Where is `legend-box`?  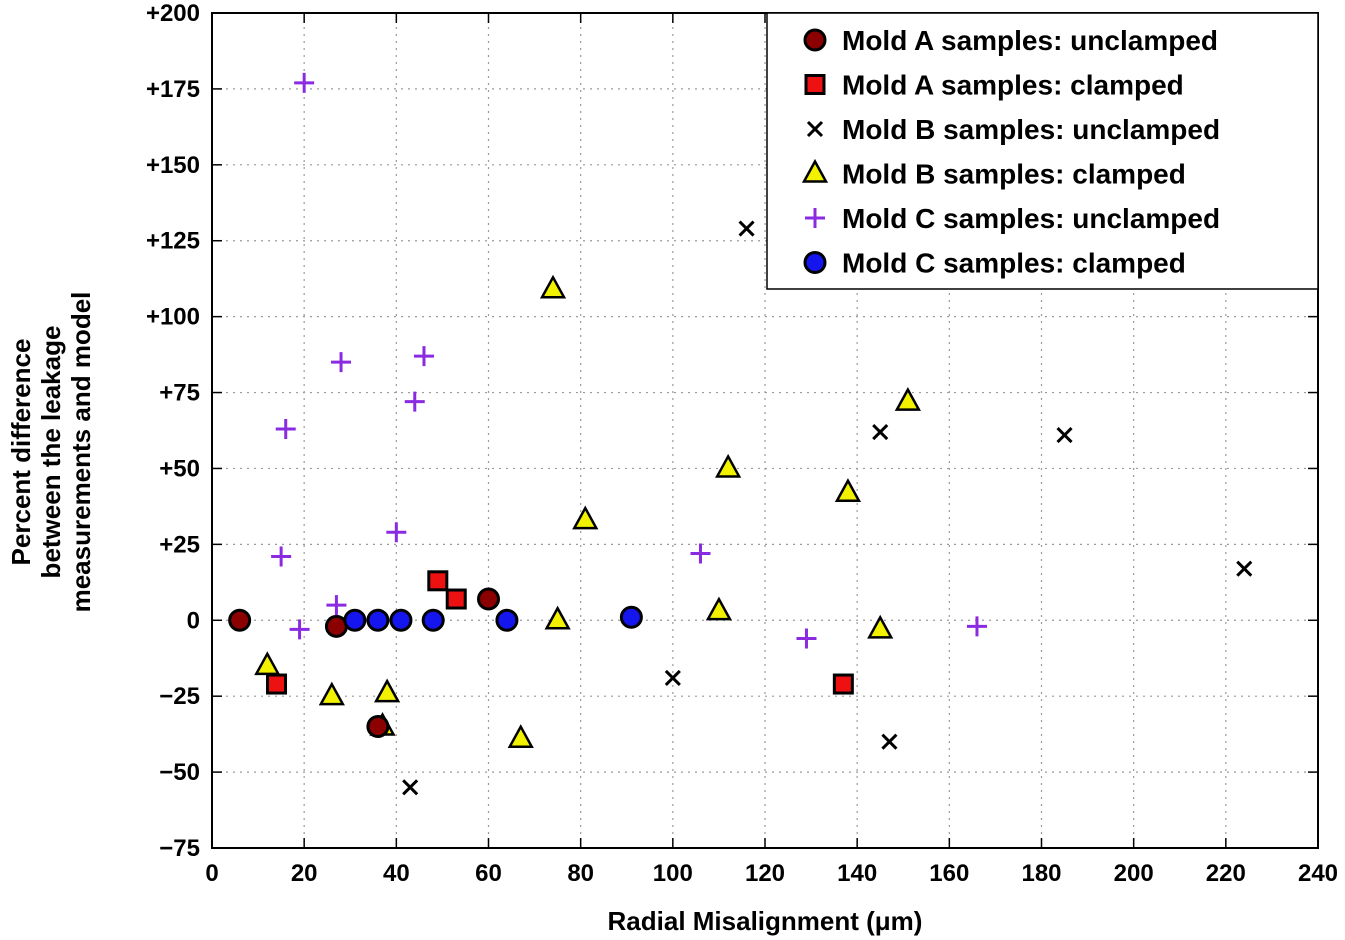 legend-box is located at coordinates (1042, 151).